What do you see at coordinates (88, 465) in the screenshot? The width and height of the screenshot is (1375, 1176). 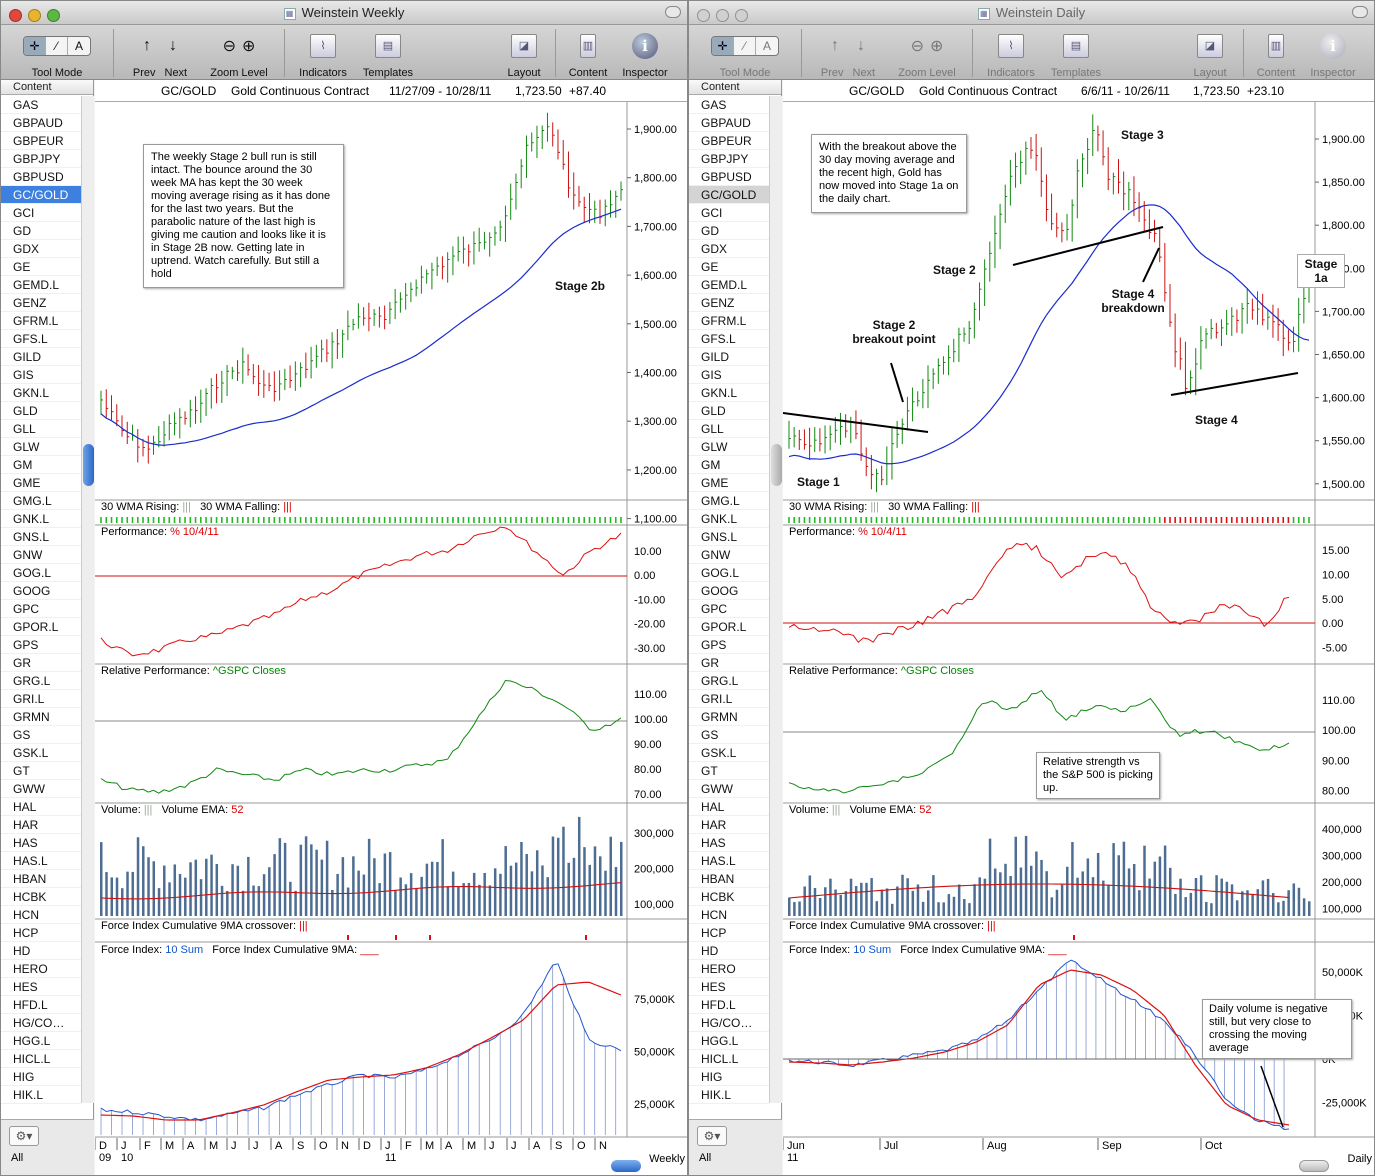 I see `scroll-thumb` at bounding box center [88, 465].